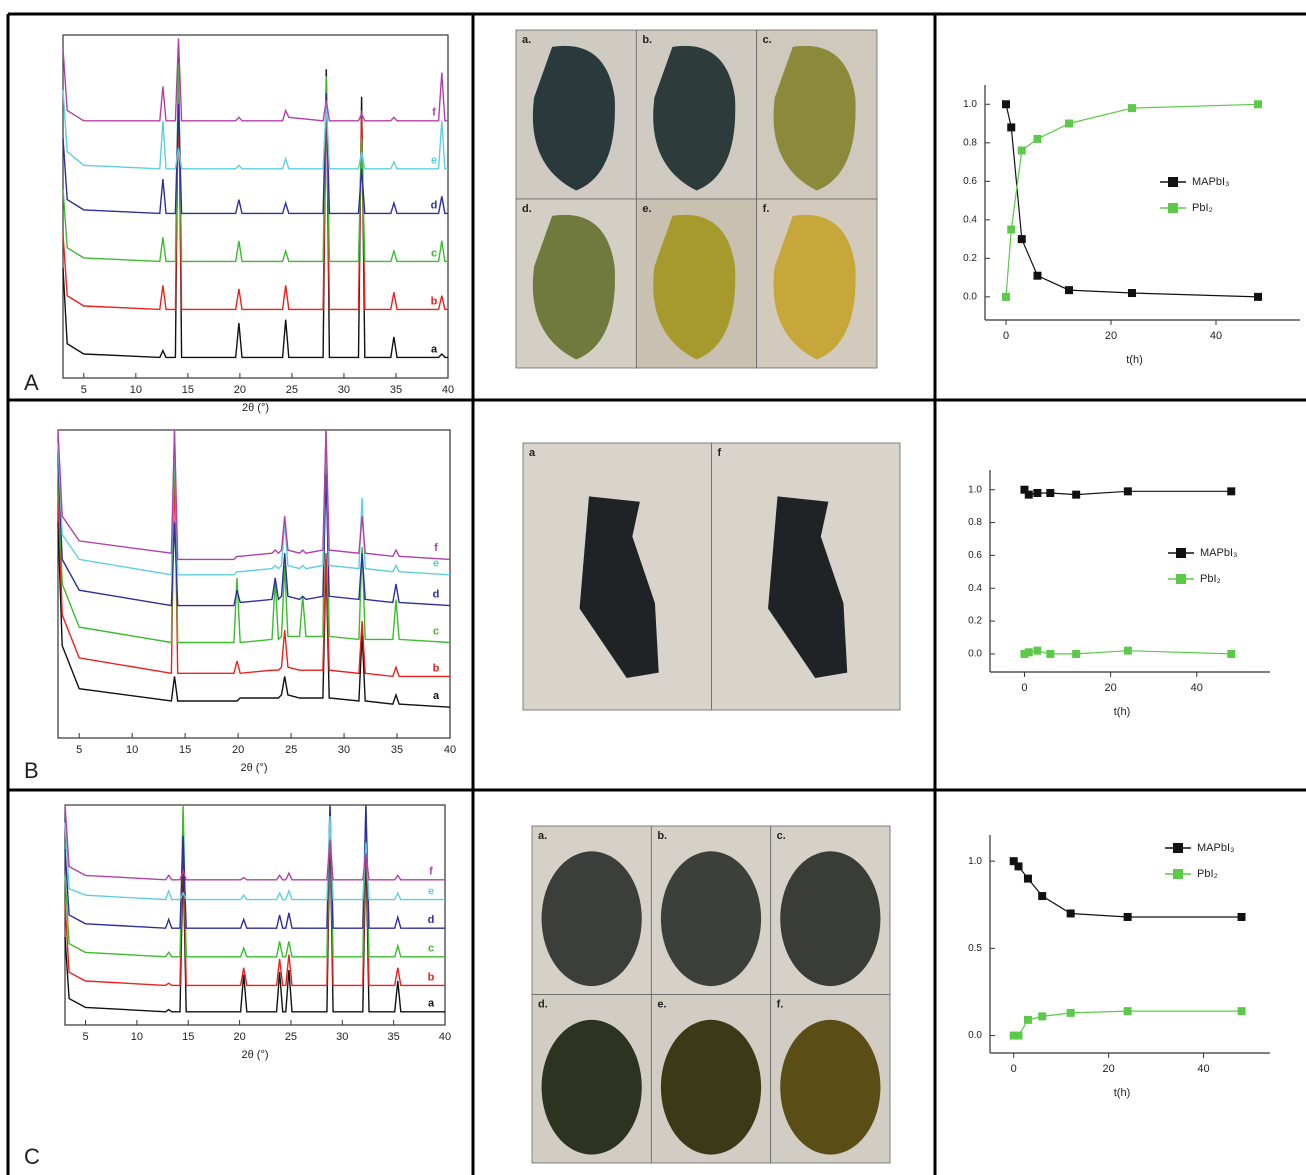 The width and height of the screenshot is (1306, 1175). Describe the element at coordinates (975, 948) in the screenshot. I see `y-tick-label: 0.5` at that location.